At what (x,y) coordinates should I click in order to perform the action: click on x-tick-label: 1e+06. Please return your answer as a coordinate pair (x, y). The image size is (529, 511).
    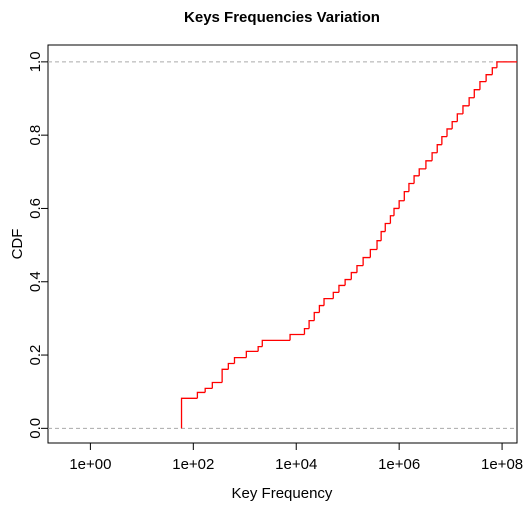
    Looking at the image, I should click on (399, 464).